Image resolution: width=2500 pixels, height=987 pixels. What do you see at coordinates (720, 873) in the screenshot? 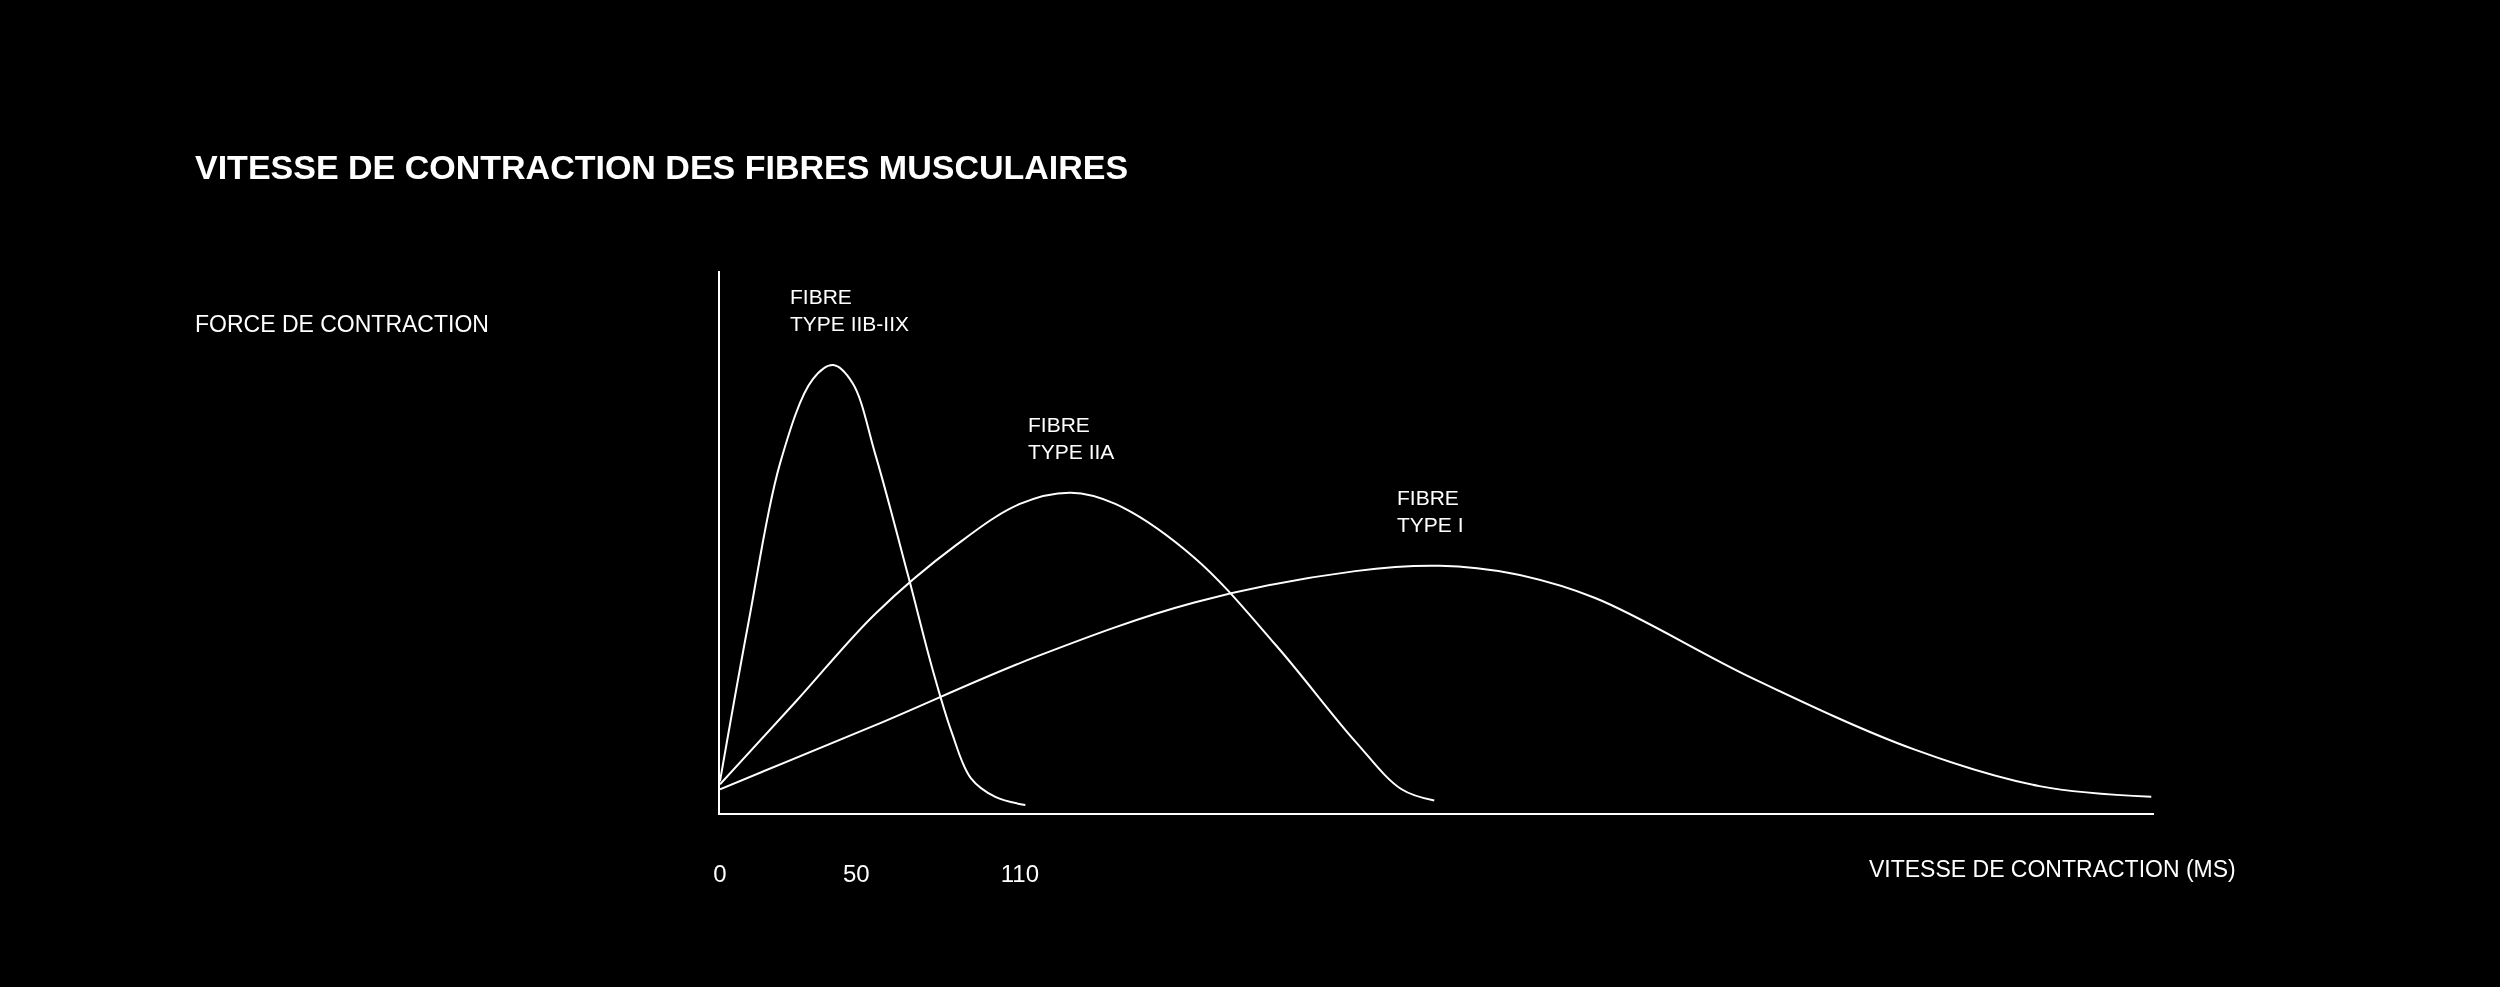
I see `x-tick-label: 0` at bounding box center [720, 873].